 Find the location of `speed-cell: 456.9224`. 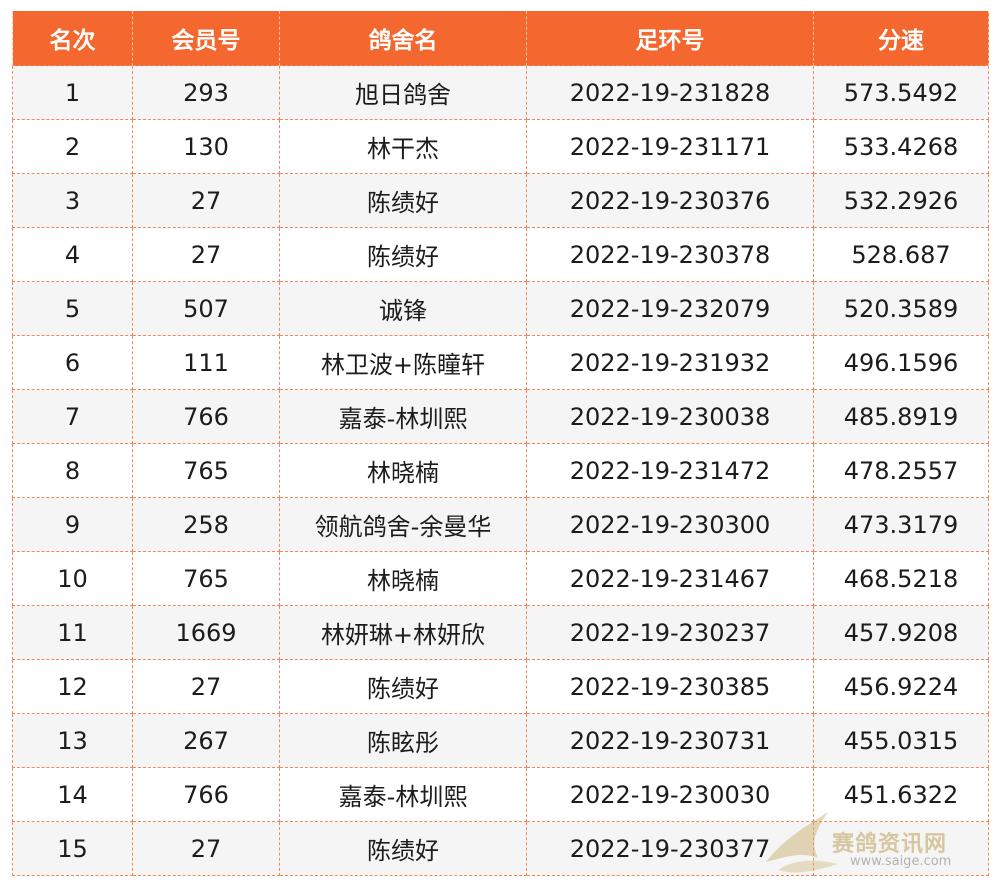

speed-cell: 456.9224 is located at coordinates (901, 686).